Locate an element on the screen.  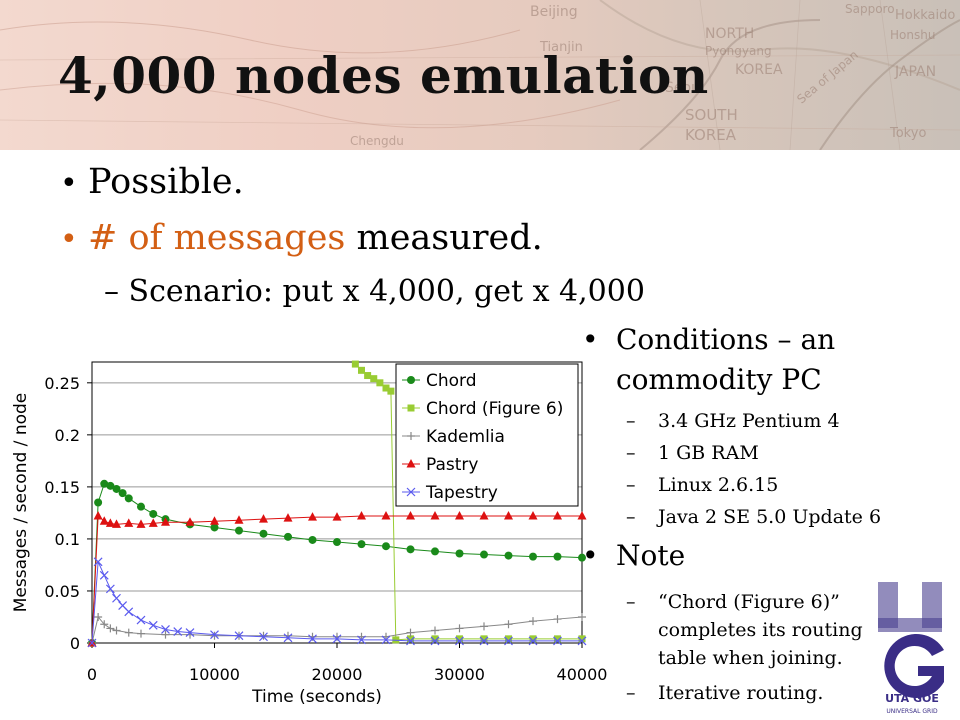
map-label: NORTH is located at coordinates (730, 34).